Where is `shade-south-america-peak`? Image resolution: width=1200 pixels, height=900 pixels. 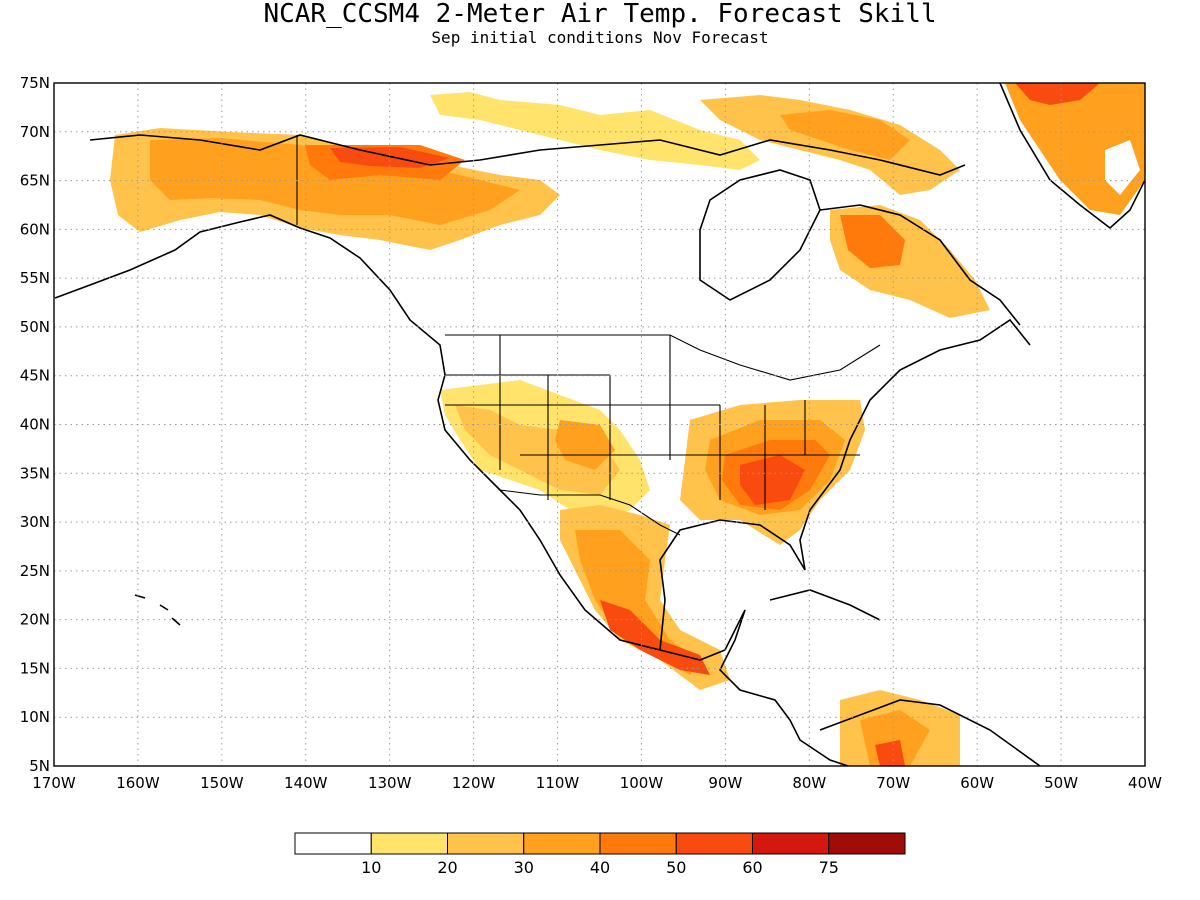
shade-south-america-peak is located at coordinates (890, 753).